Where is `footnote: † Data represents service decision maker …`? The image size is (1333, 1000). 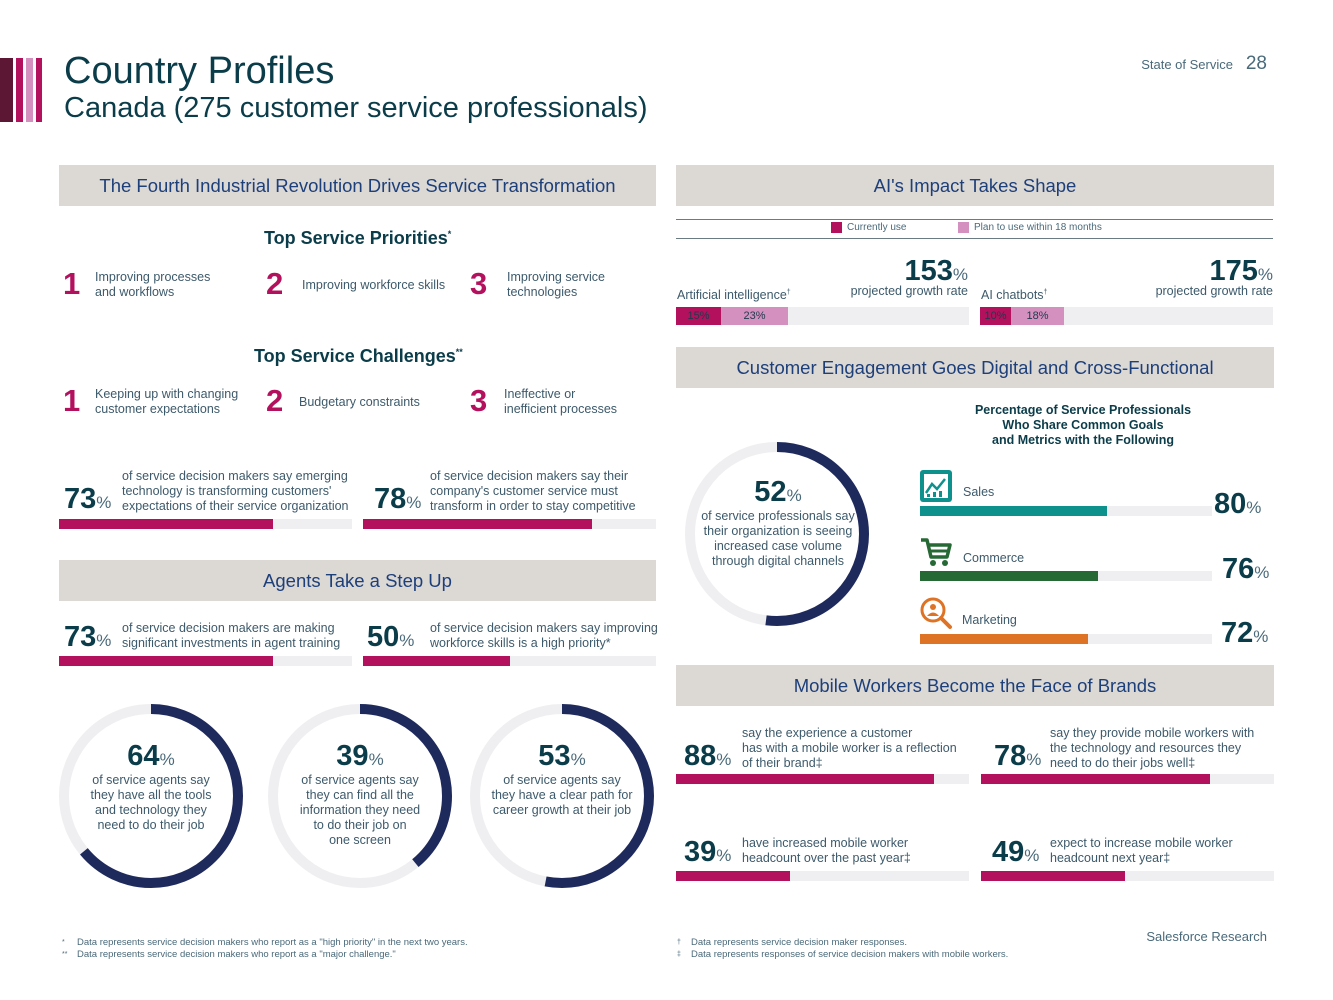
footnote: † Data represents service decision maker … is located at coordinates (792, 942).